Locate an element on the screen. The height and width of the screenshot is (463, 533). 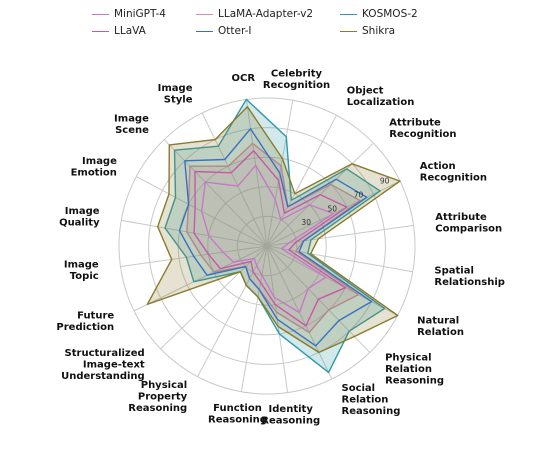
legend-item-shikra: Shikra is located at coordinates (367, 31).